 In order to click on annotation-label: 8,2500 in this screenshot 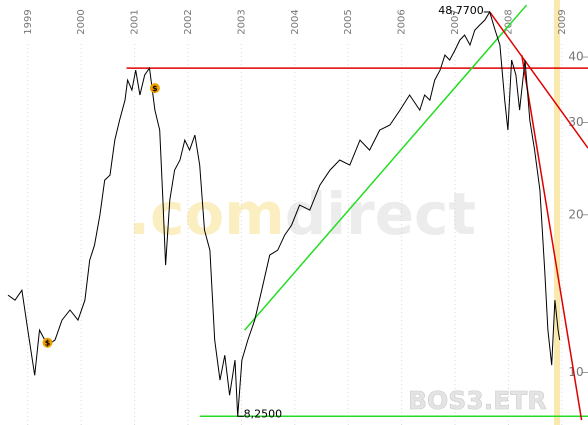, I will do `click(263, 413)`.